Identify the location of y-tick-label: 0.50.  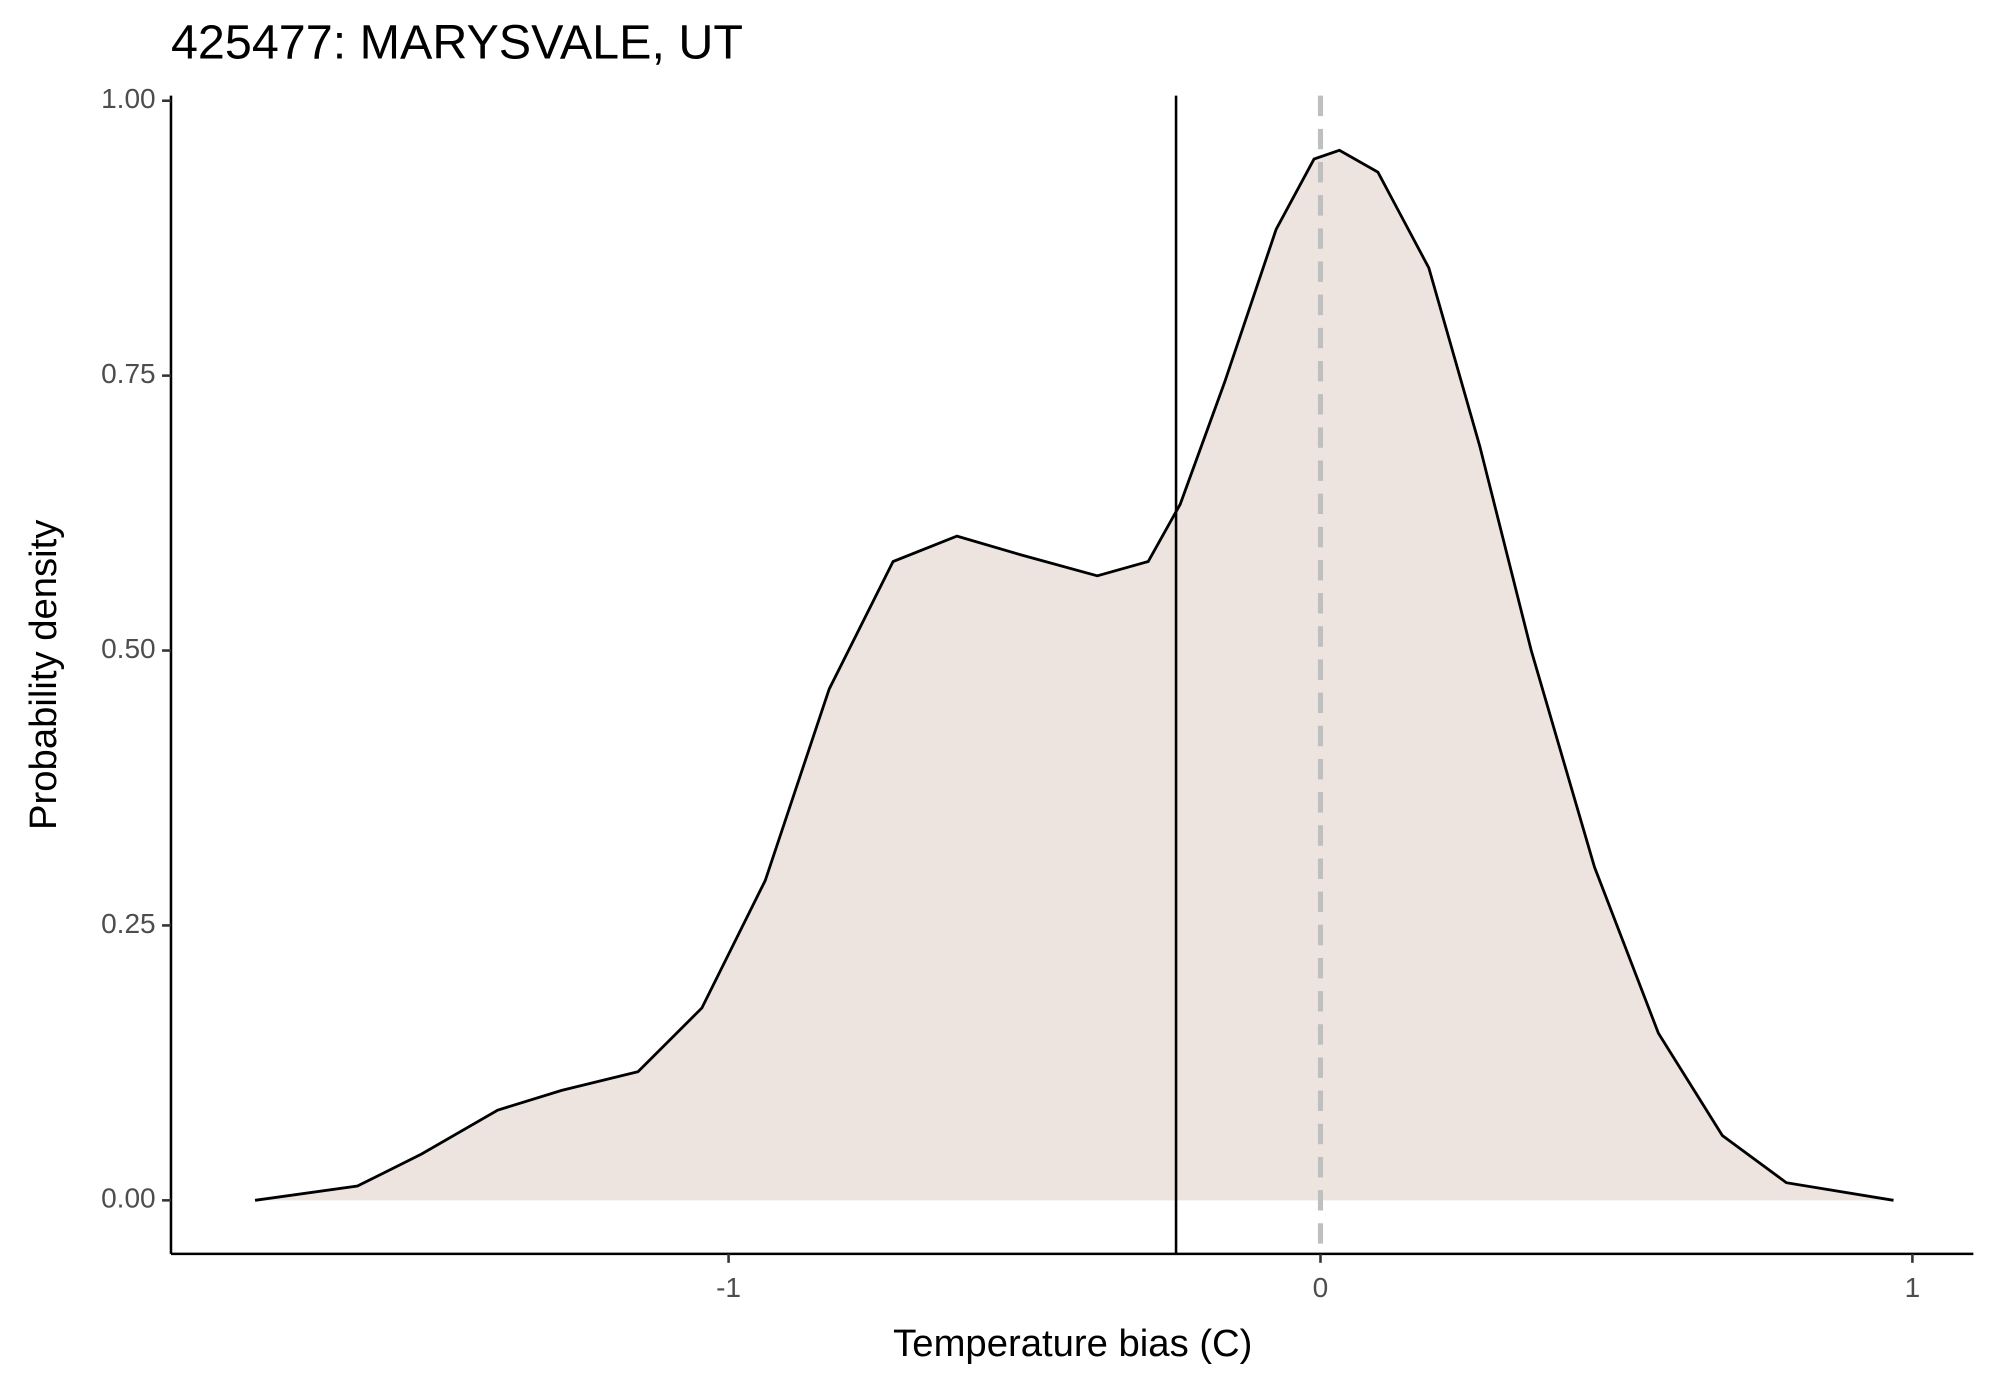
(128, 648).